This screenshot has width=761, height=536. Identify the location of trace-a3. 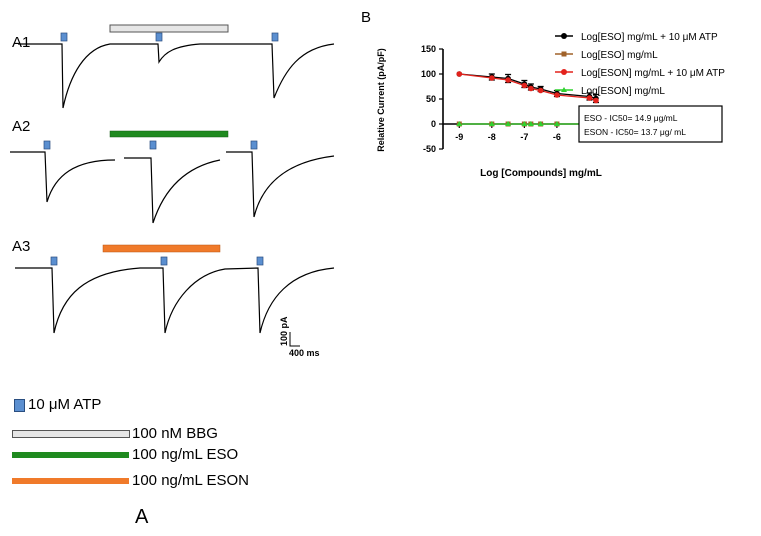
(175, 300).